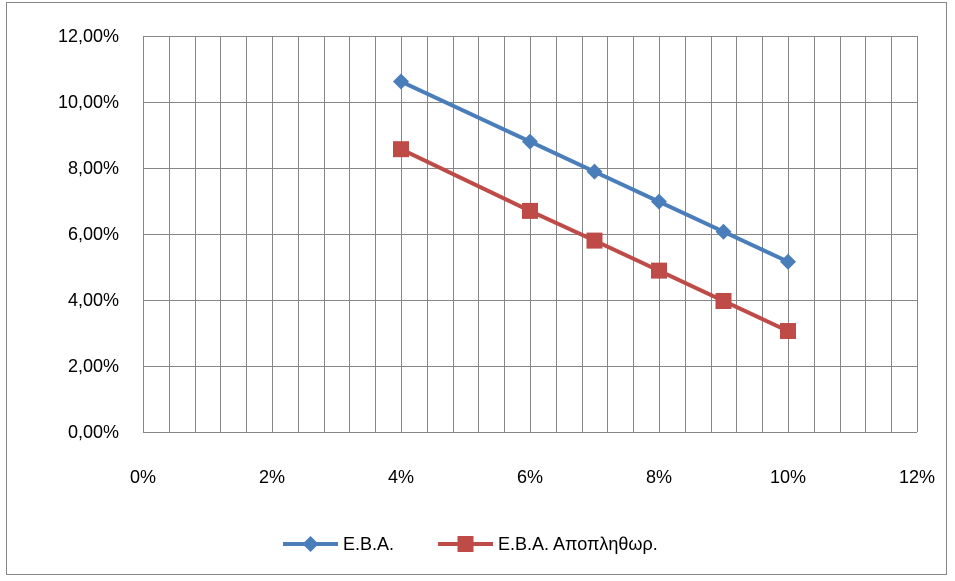 The image size is (955, 581). Describe the element at coordinates (88, 102) in the screenshot. I see `y-tick-label: 10,00%` at that location.